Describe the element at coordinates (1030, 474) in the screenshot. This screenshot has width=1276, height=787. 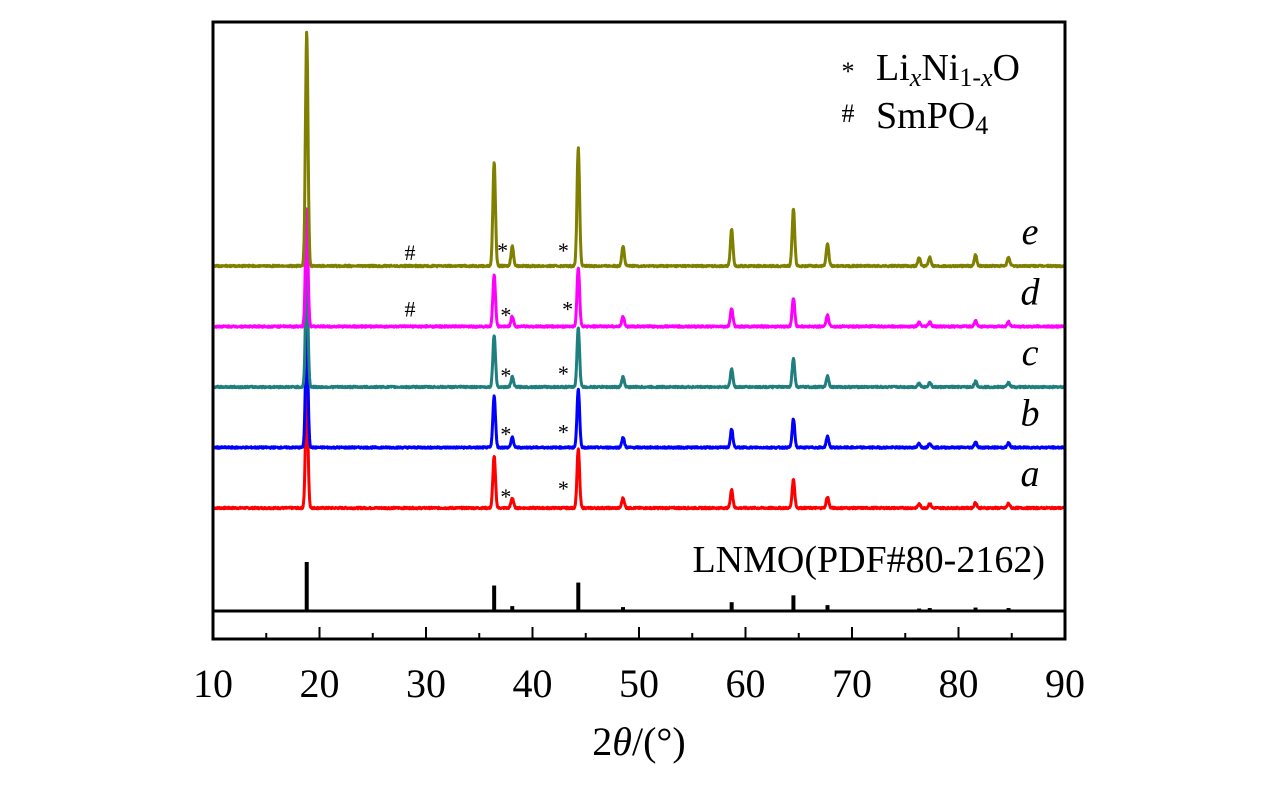
I see `series-label-a: a` at that location.